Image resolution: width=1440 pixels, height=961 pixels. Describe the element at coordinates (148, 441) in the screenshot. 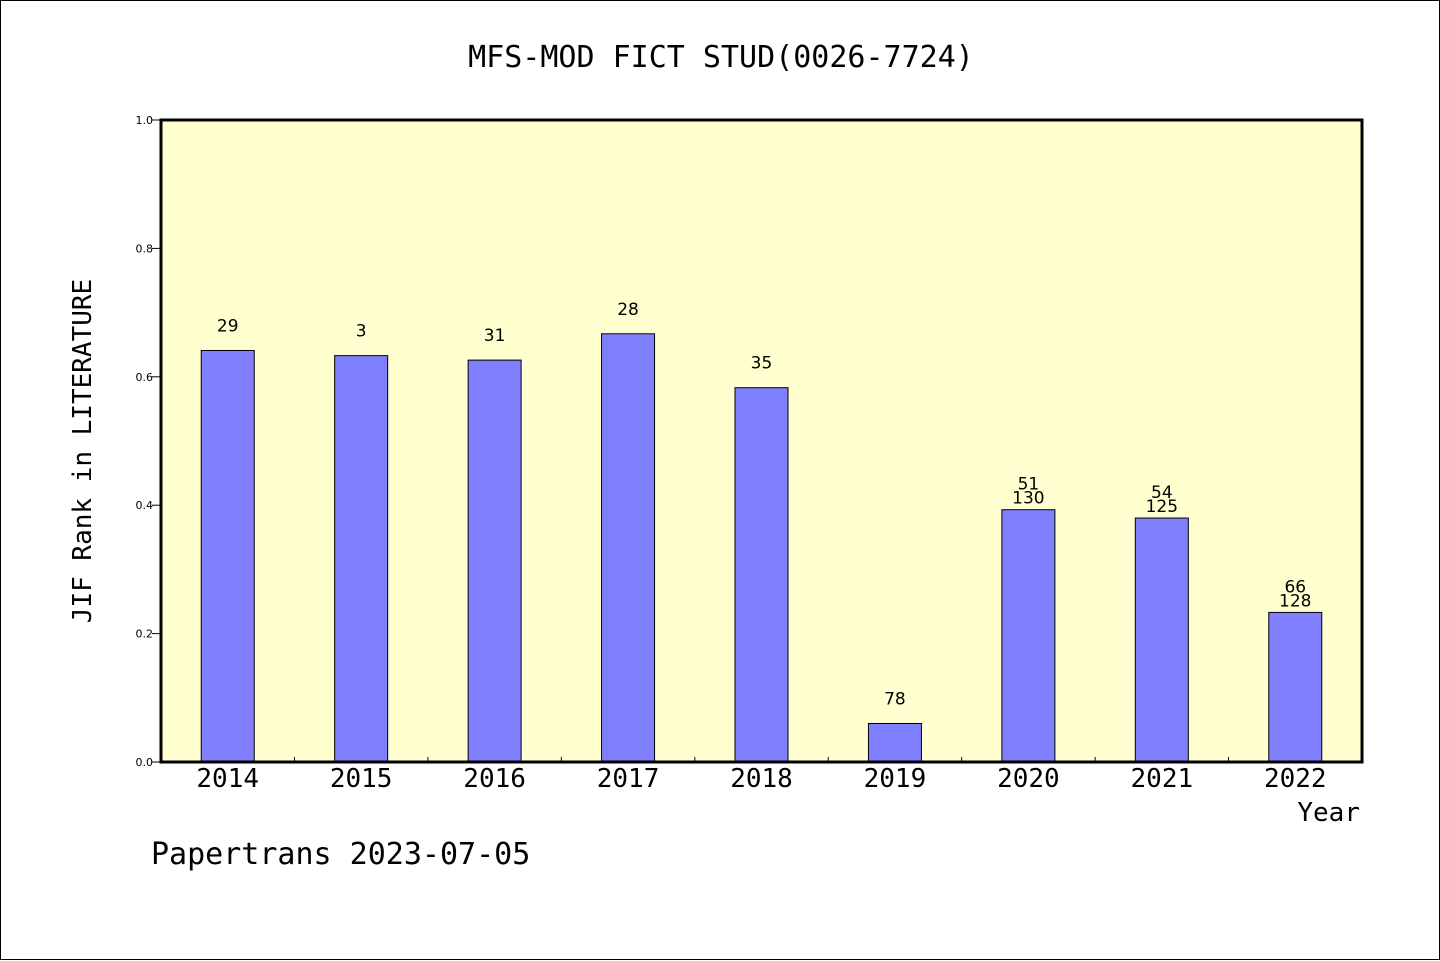

I see `y-tick-group: 0.0 0.2 0.4 0.6 0.8 1.0` at that location.